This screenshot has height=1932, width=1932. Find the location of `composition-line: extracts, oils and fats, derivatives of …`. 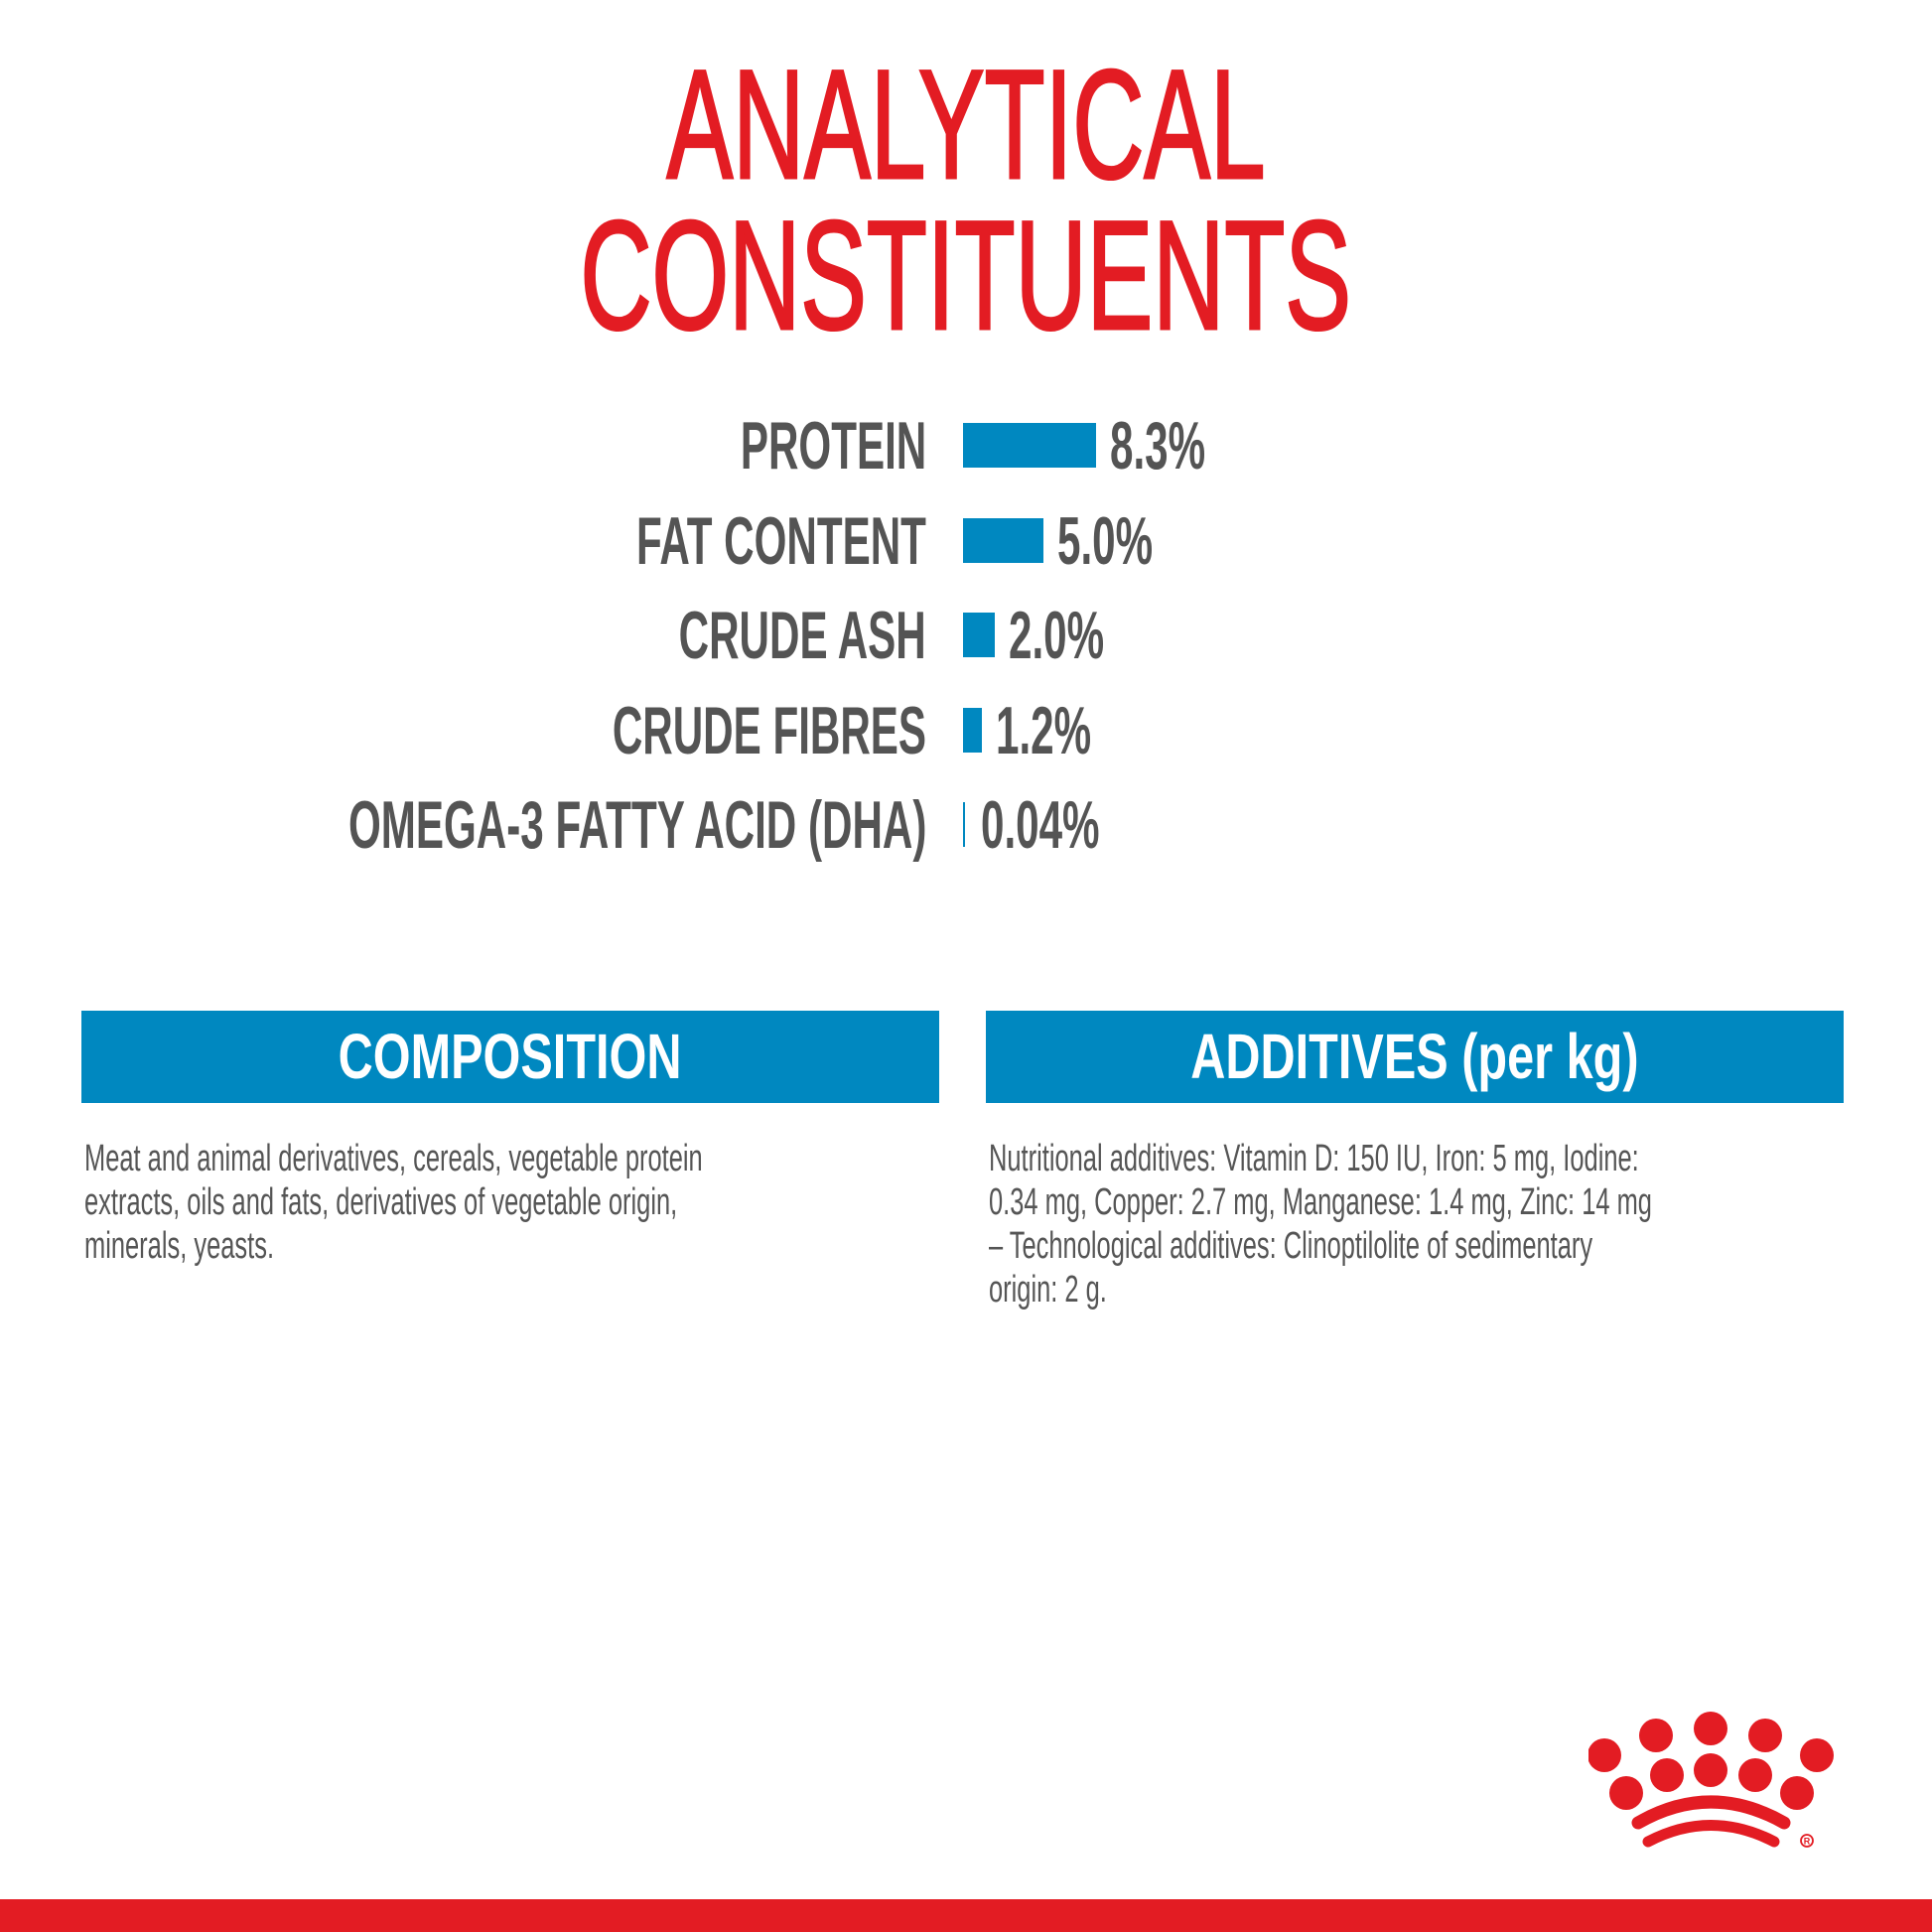

composition-line: extracts, oils and fats, derivatives of … is located at coordinates (381, 1202).